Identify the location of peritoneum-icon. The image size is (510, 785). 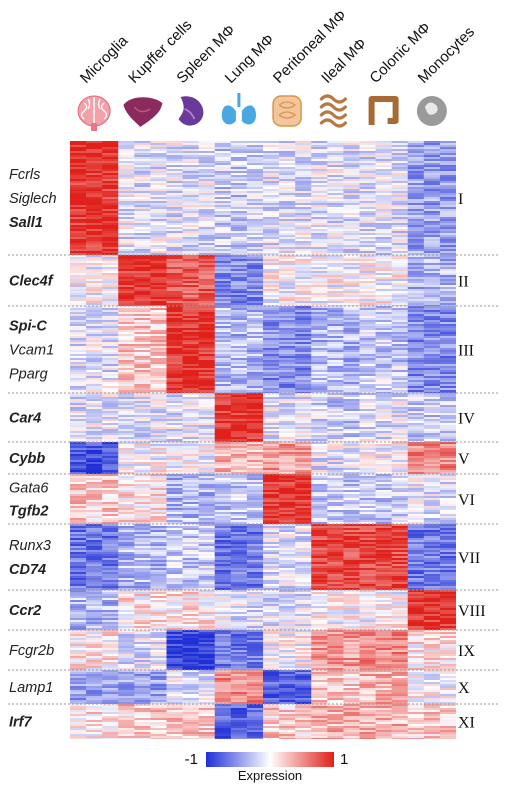
(287, 111).